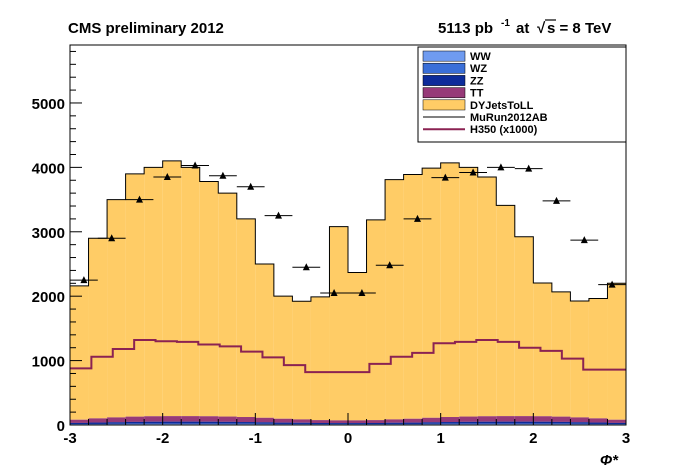 The image size is (696, 472). What do you see at coordinates (444, 68) in the screenshot?
I see `legend-swatch-wz` at bounding box center [444, 68].